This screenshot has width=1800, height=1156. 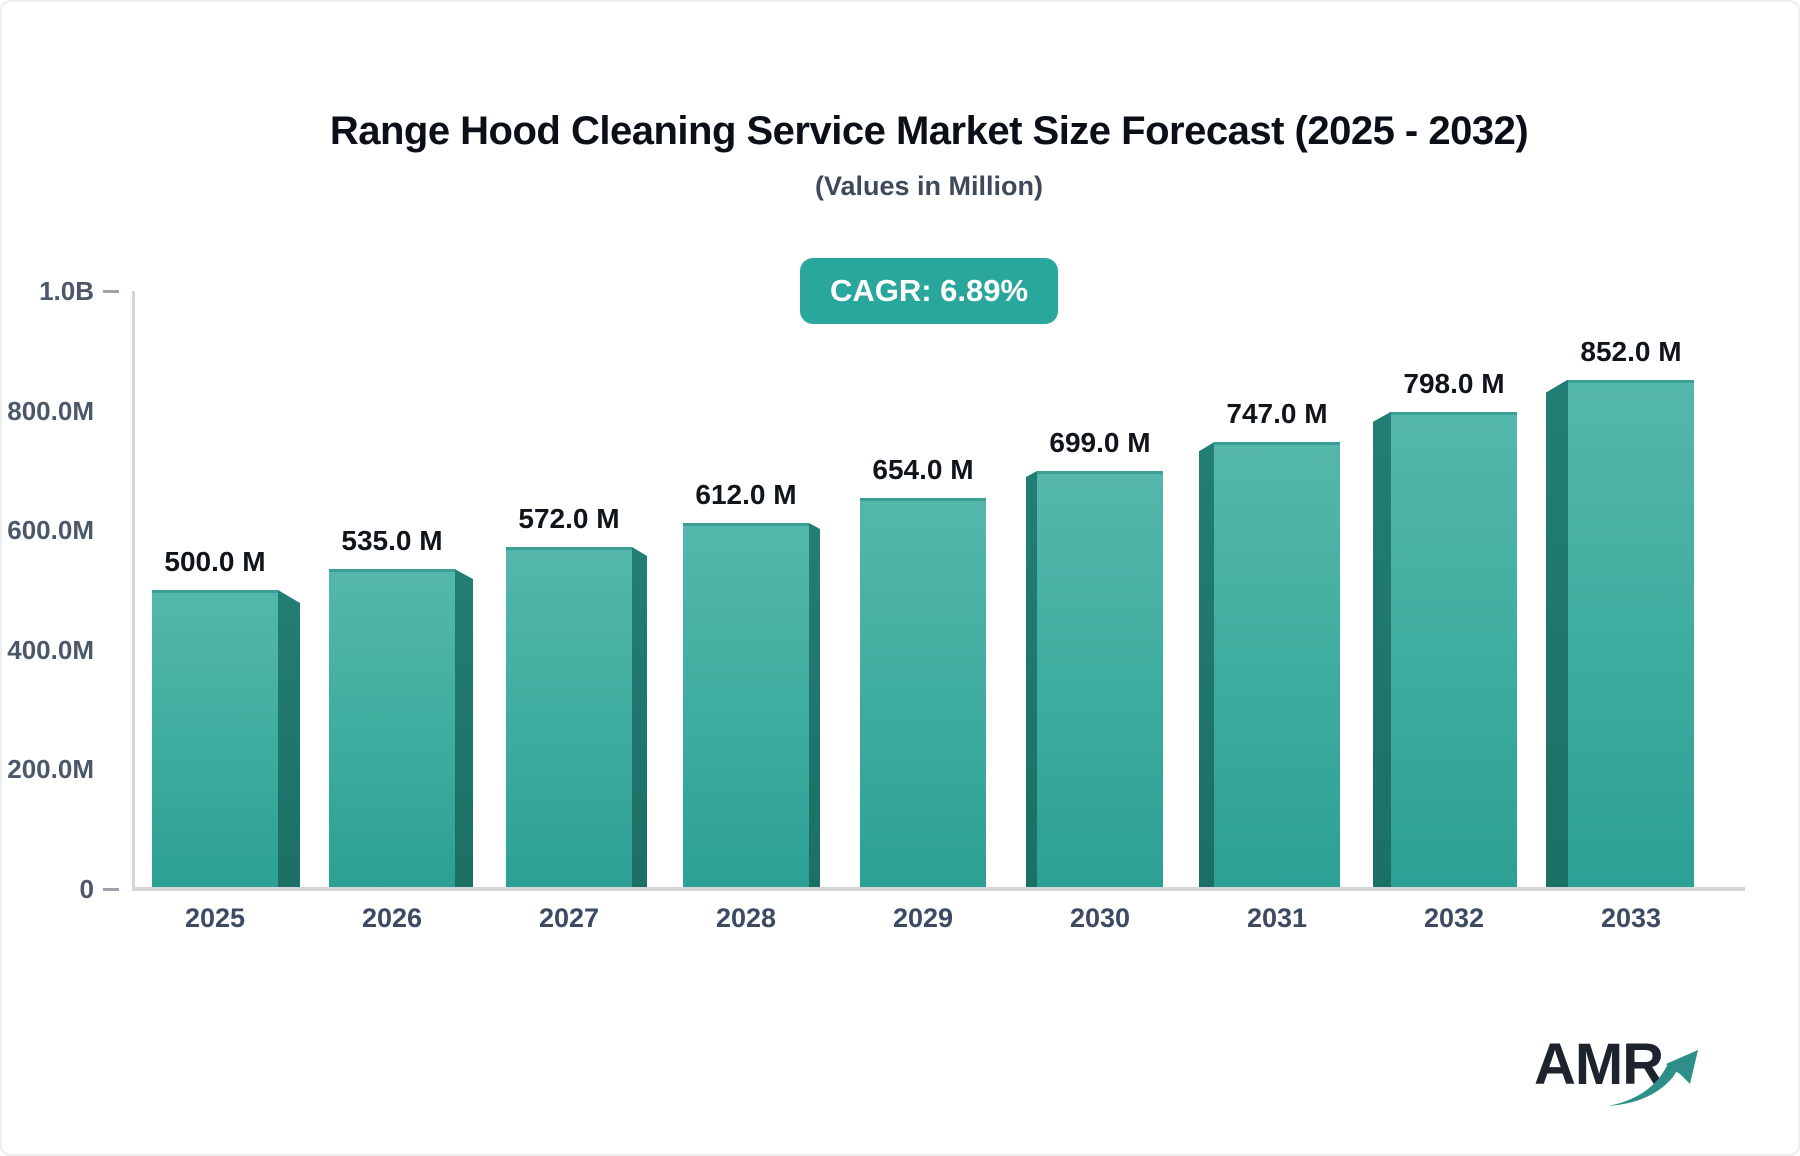 What do you see at coordinates (1277, 414) in the screenshot?
I see `bar-value-label: 747.0 M` at bounding box center [1277, 414].